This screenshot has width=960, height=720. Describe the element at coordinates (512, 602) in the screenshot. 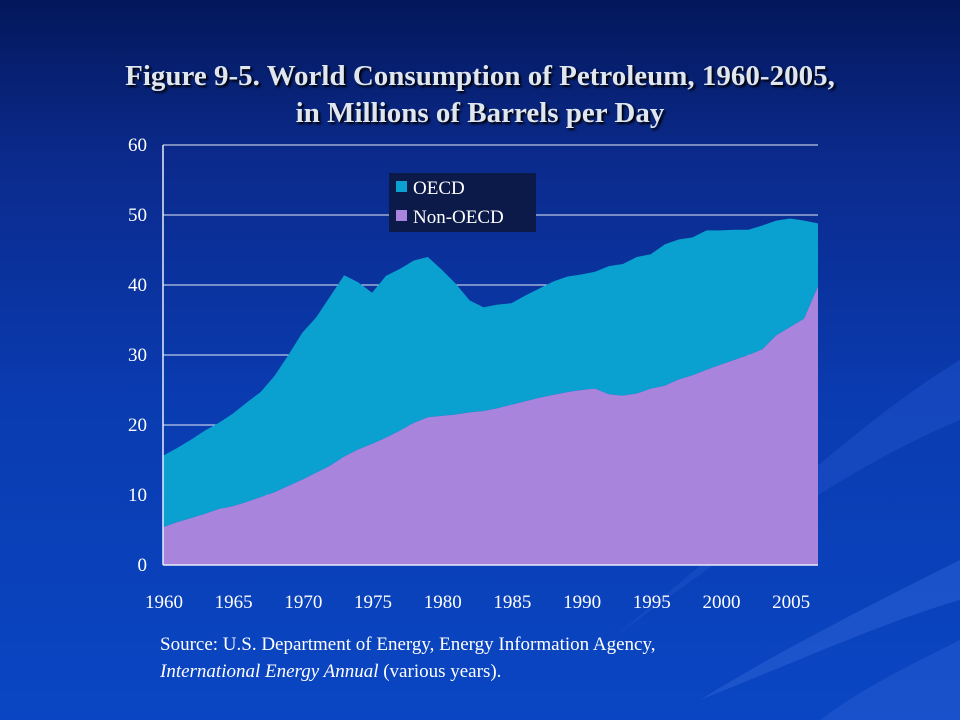

I see `x-tick-label-1985: 1985` at that location.